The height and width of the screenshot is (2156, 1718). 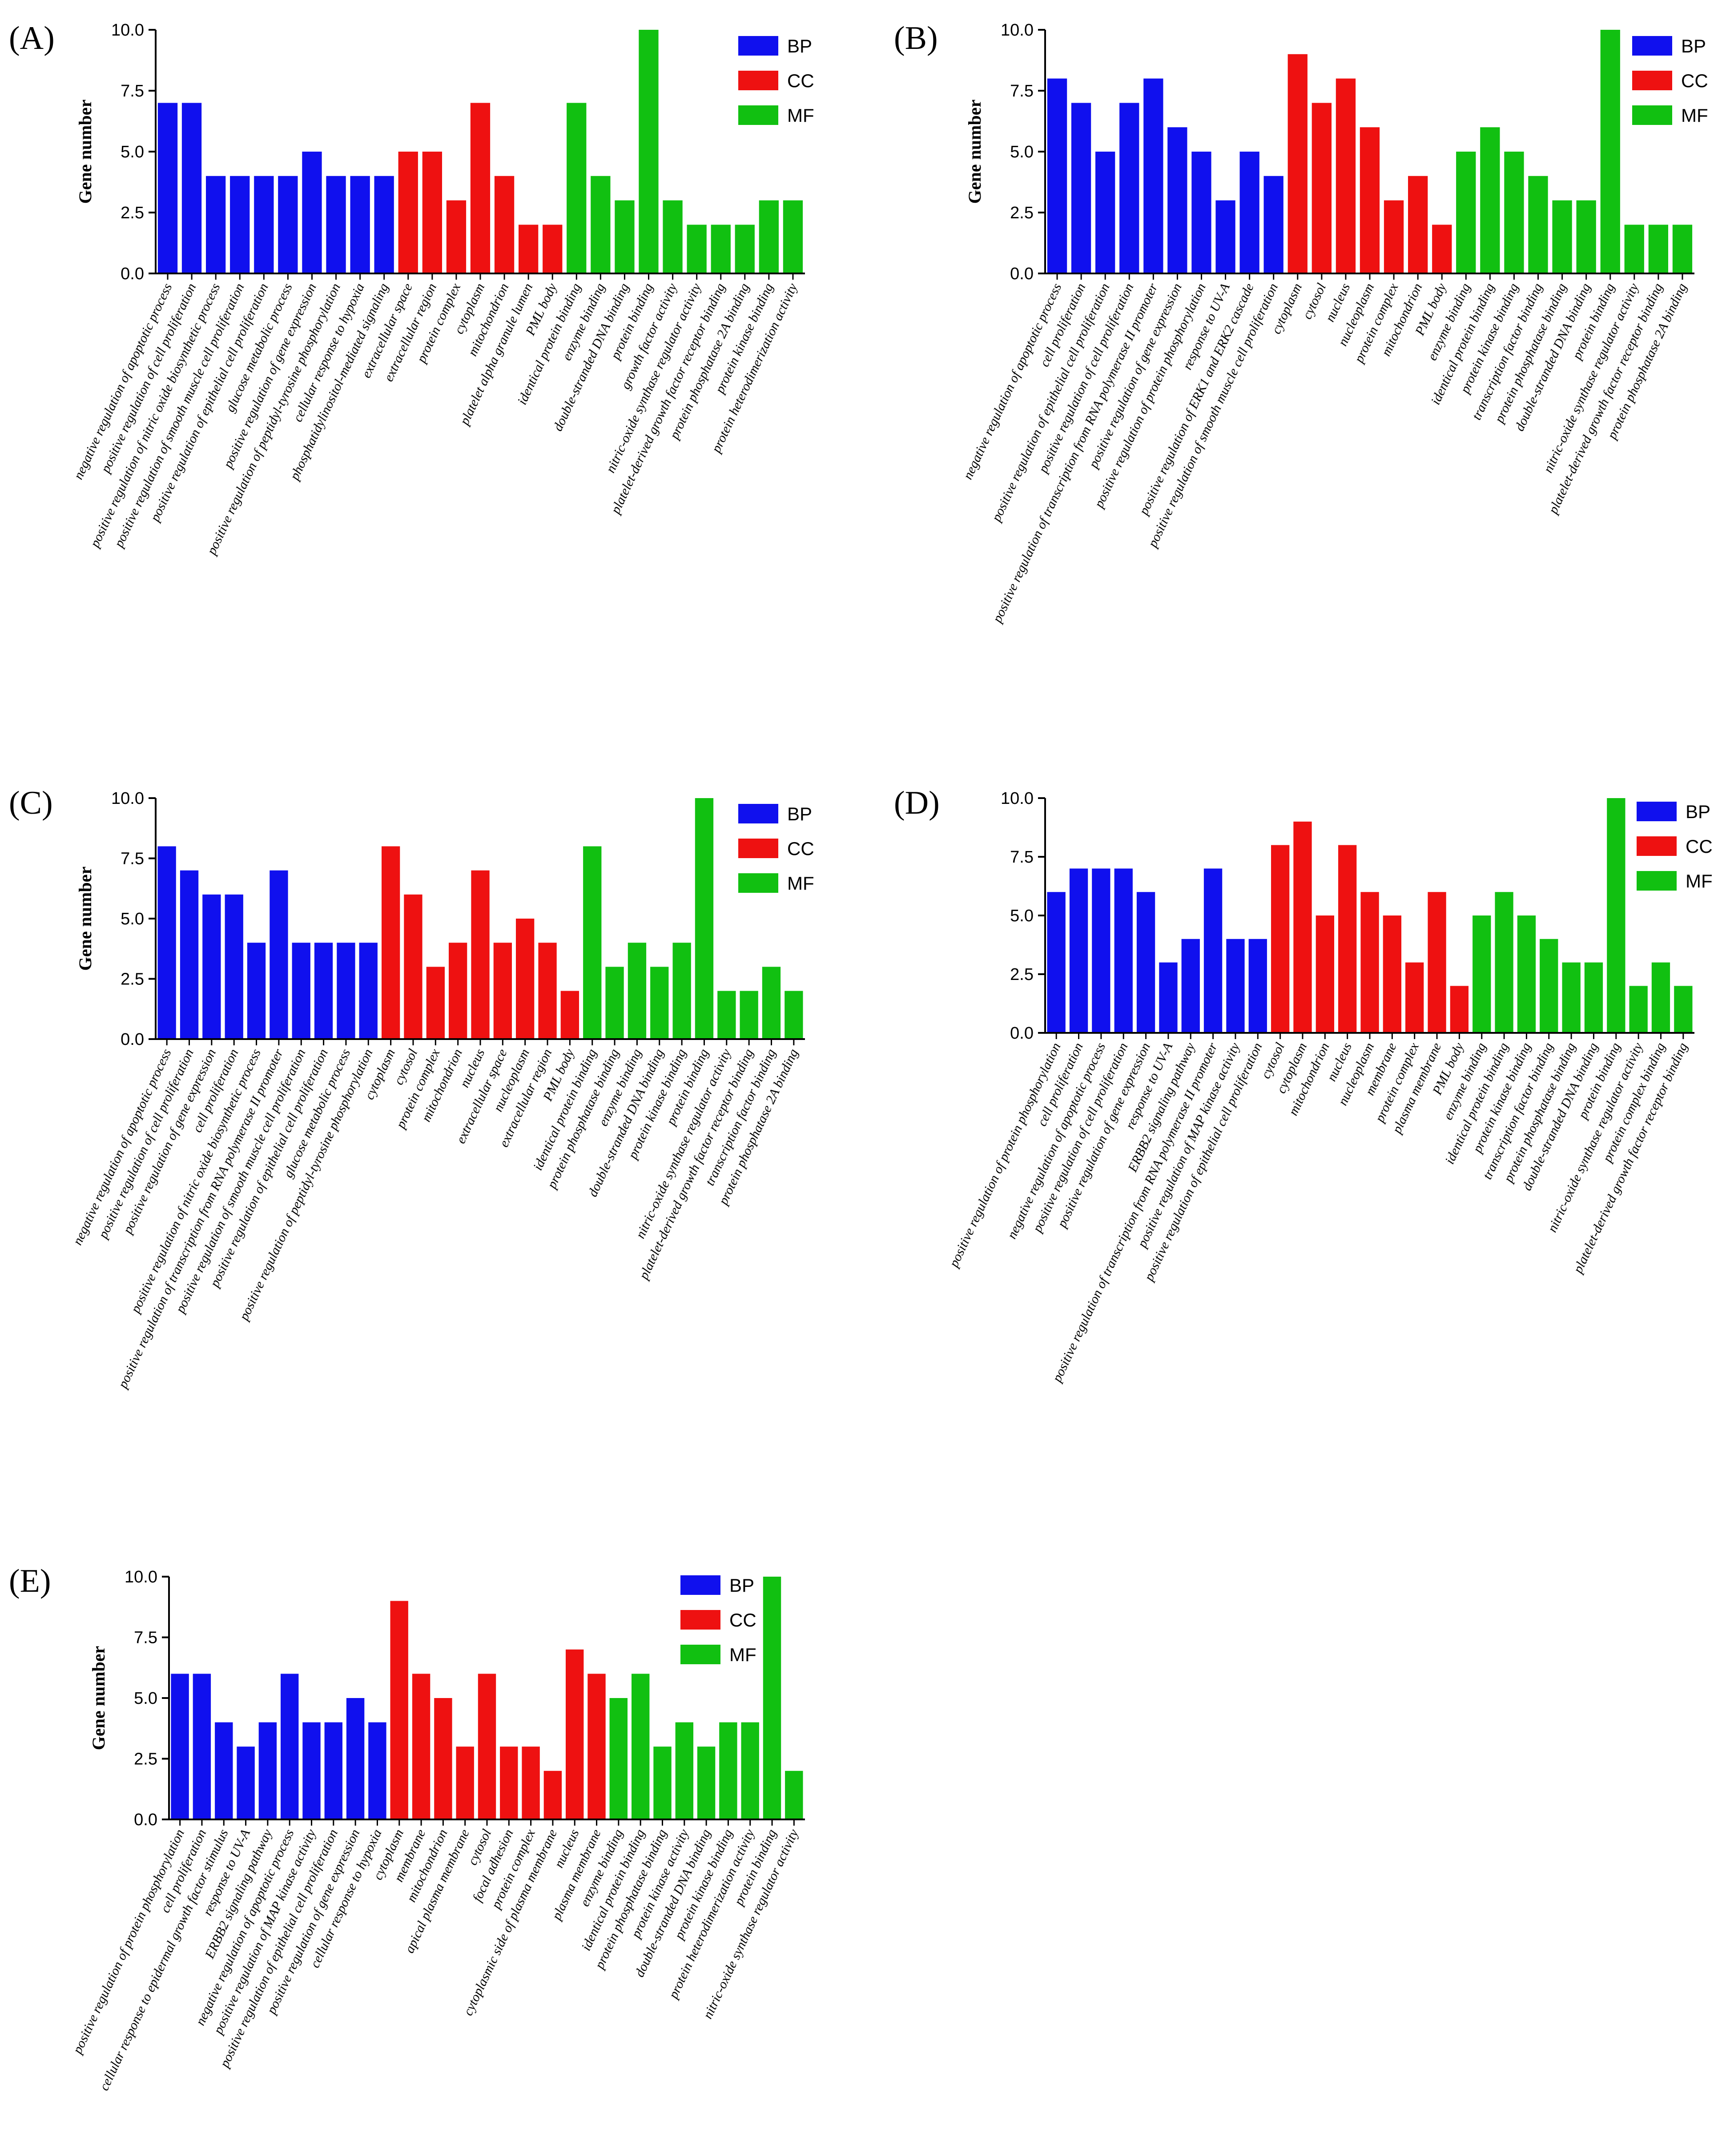 What do you see at coordinates (132, 1039) in the screenshot?
I see `y-tick-label-c-1: 0.0` at bounding box center [132, 1039].